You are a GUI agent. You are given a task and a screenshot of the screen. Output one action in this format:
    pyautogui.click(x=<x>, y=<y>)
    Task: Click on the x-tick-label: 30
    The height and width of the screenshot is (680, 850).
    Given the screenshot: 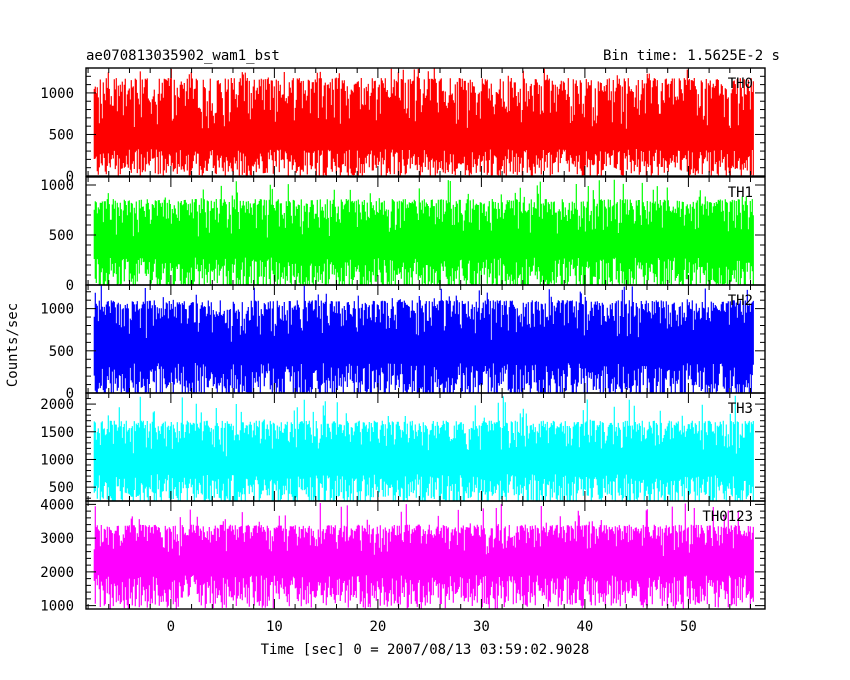 What is the action you would take?
    pyautogui.click(x=481, y=627)
    